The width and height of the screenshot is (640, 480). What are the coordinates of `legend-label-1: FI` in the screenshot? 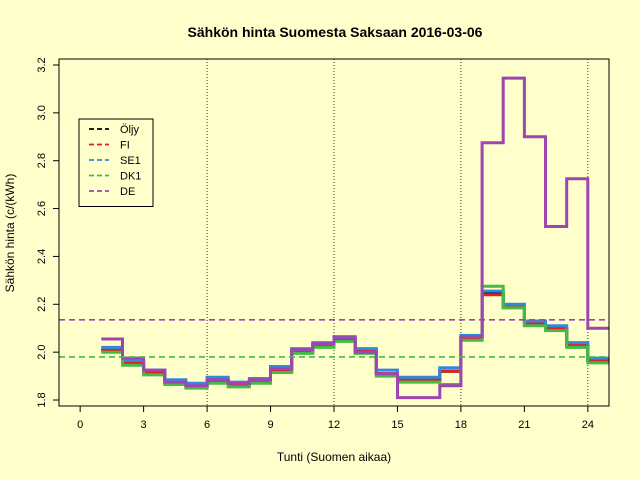 It's located at (125, 146).